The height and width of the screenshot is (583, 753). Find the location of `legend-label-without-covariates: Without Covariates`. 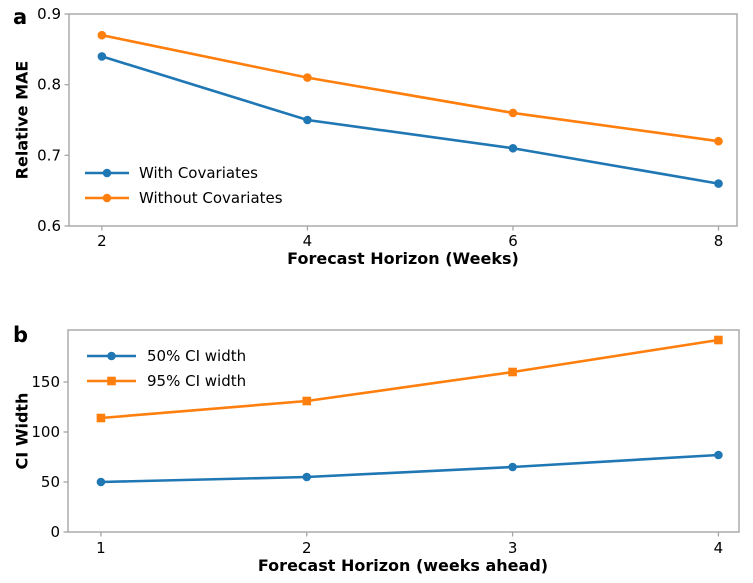

legend-label-without-covariates: Without Covariates is located at coordinates (211, 198).